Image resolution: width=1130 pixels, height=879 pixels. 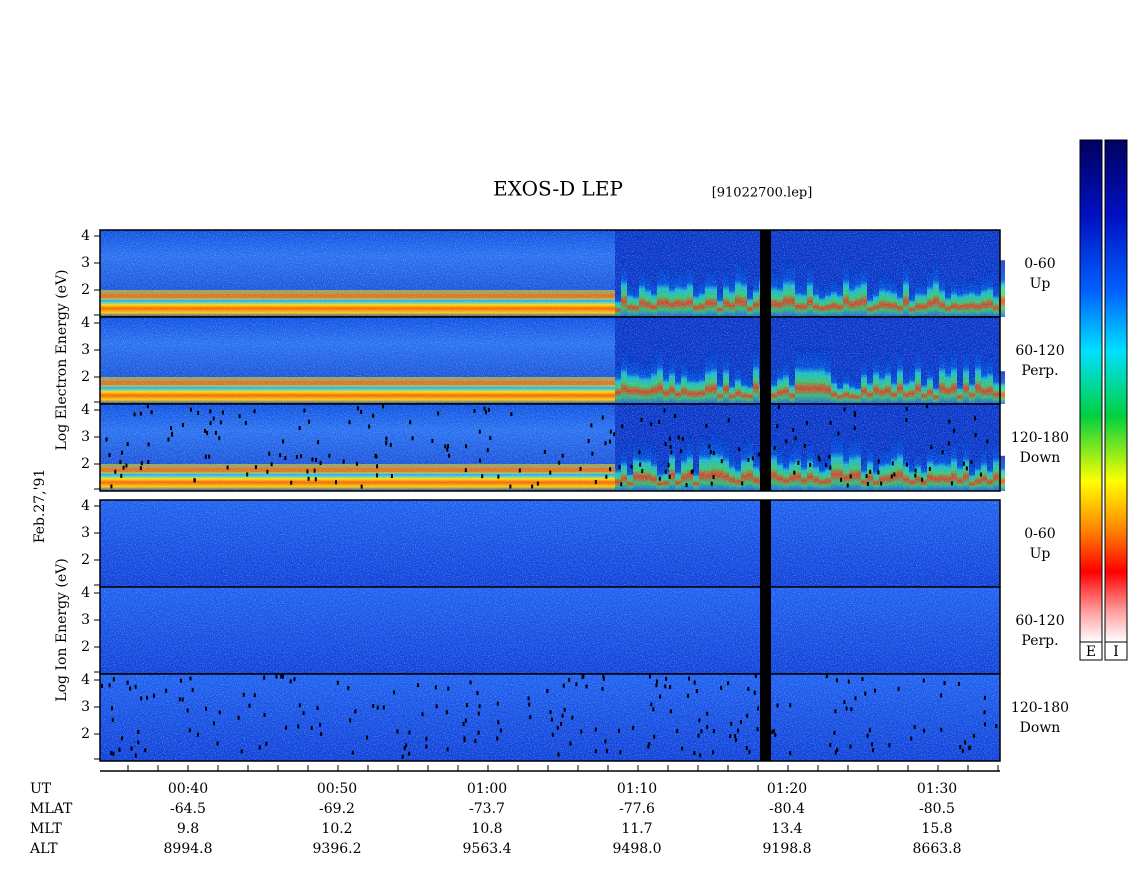 I want to click on x-value: 9563.4, so click(x=487, y=849).